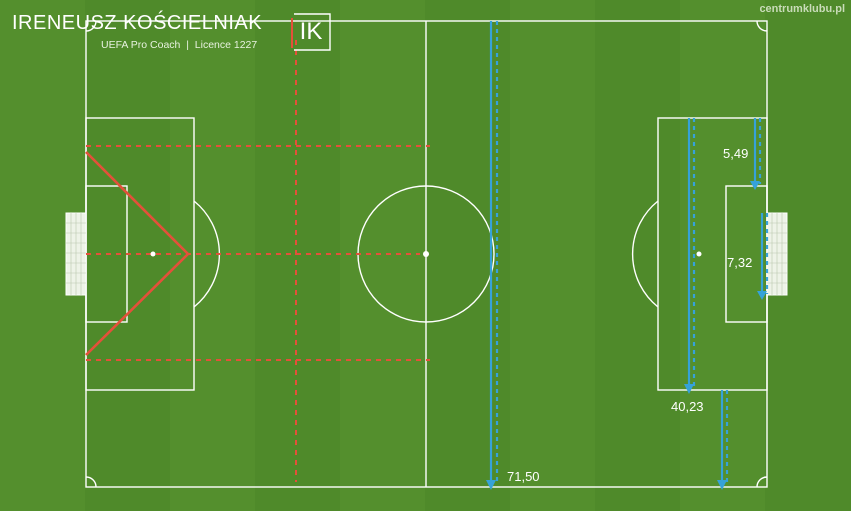 The height and width of the screenshot is (511, 851). What do you see at coordinates (740, 262) in the screenshot?
I see `label-goal-width: 7,32` at bounding box center [740, 262].